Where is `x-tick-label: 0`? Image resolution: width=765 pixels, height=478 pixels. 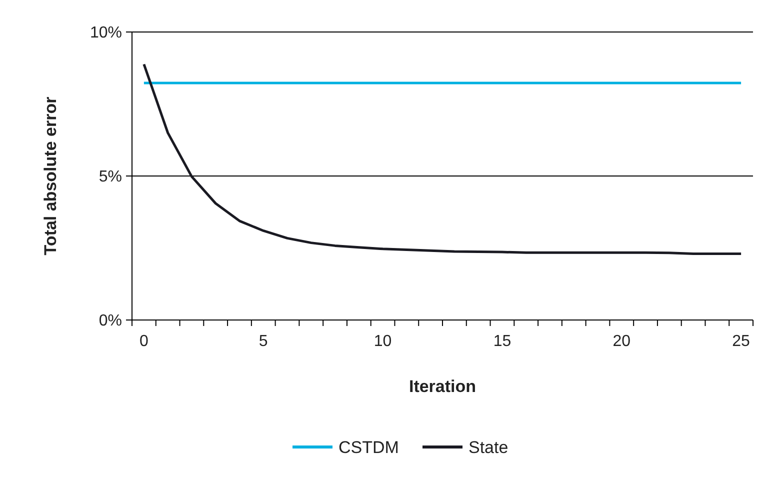
x-tick-label: 0 is located at coordinates (143, 341).